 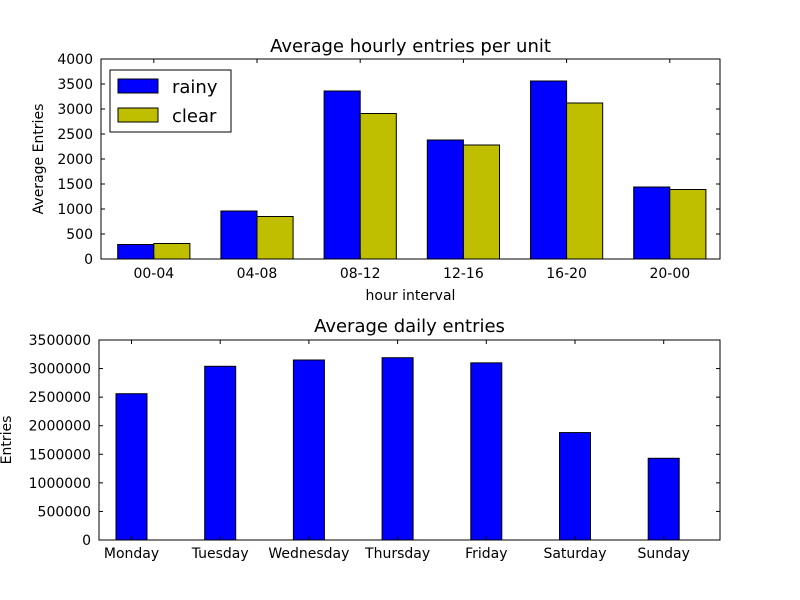 I want to click on chart1-ytick-label: 500, so click(x=79, y=235).